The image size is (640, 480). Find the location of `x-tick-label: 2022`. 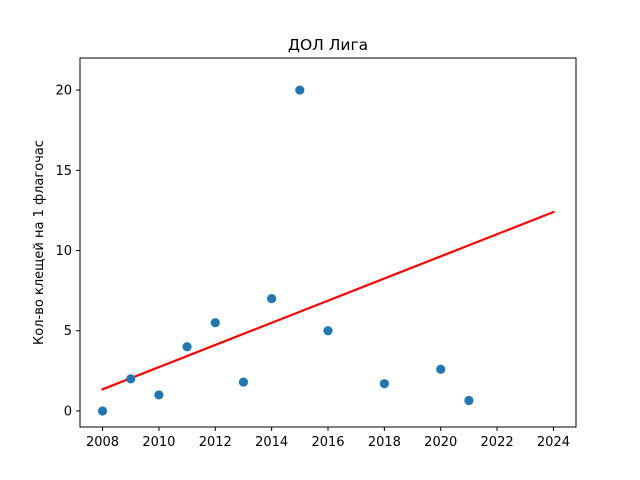

x-tick-label: 2022 is located at coordinates (497, 442).